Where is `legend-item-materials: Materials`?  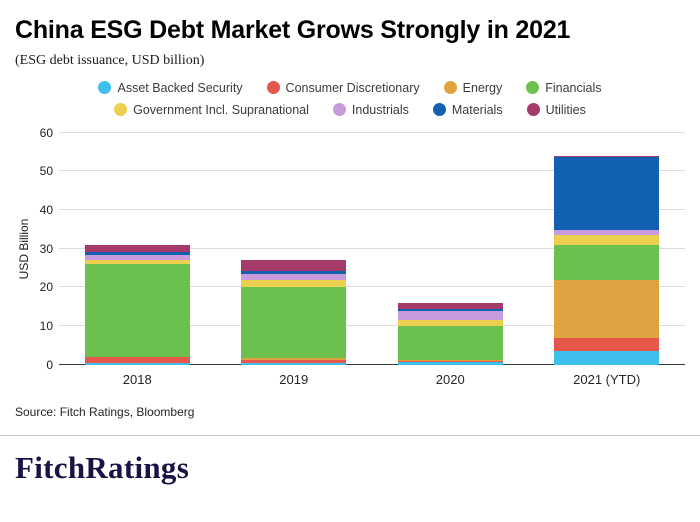 legend-item-materials: Materials is located at coordinates (467, 109).